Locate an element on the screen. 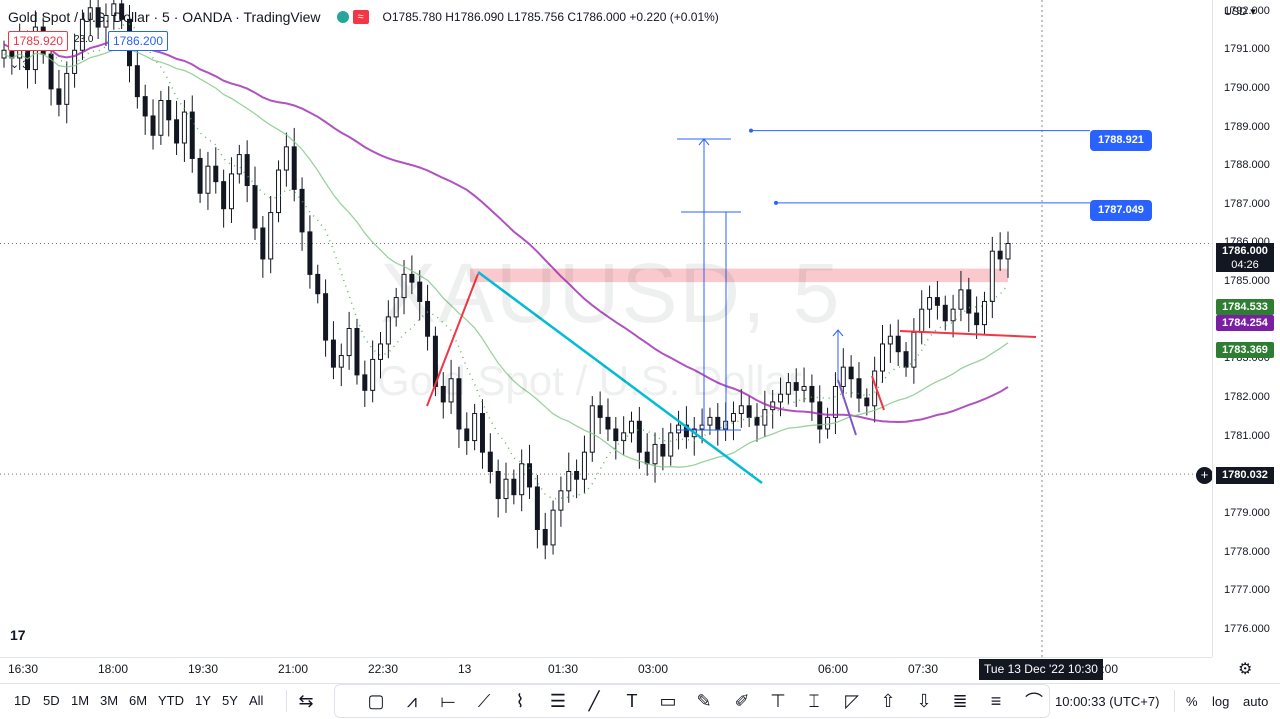 This screenshot has height=719, width=1280. log-scale-toggle: log is located at coordinates (1221, 701).